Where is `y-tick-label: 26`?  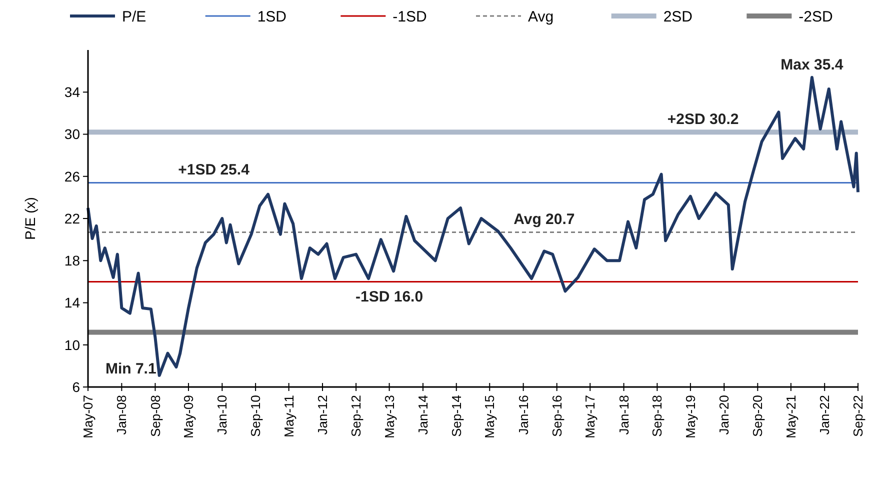
y-tick-label: 26 is located at coordinates (72, 176).